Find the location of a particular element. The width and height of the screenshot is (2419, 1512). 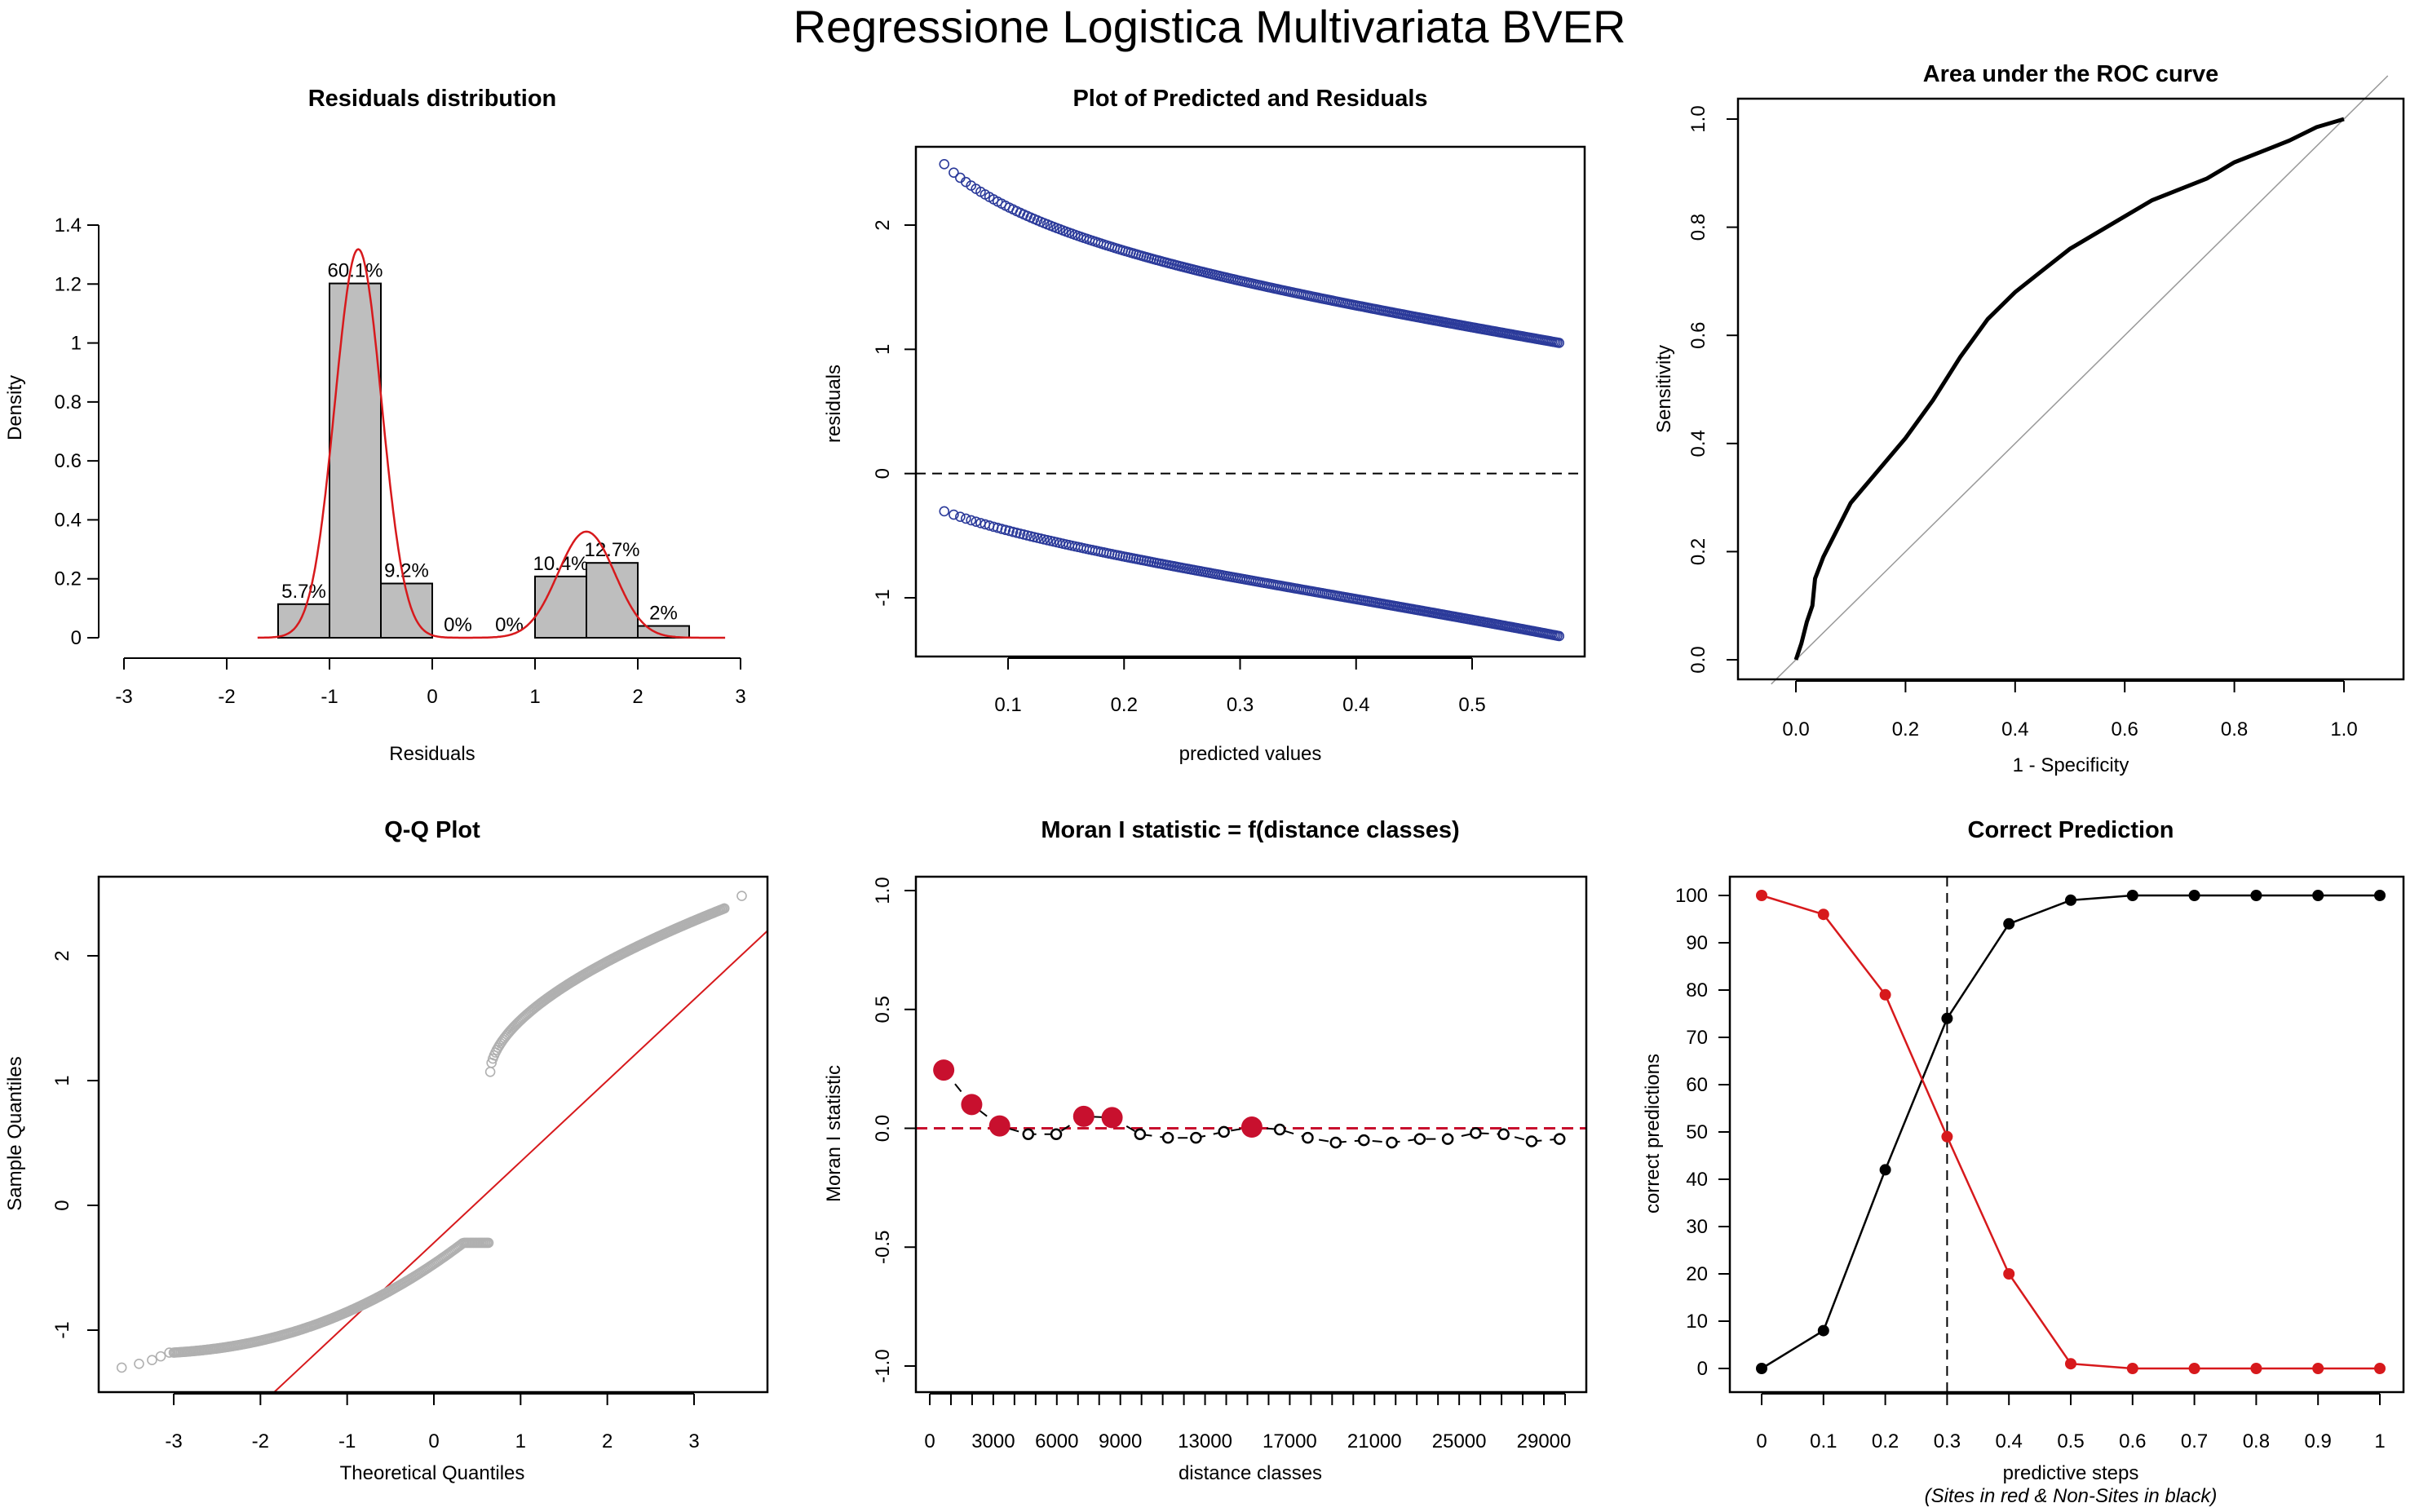

x-tick-label: 25000 is located at coordinates (1459, 1441).